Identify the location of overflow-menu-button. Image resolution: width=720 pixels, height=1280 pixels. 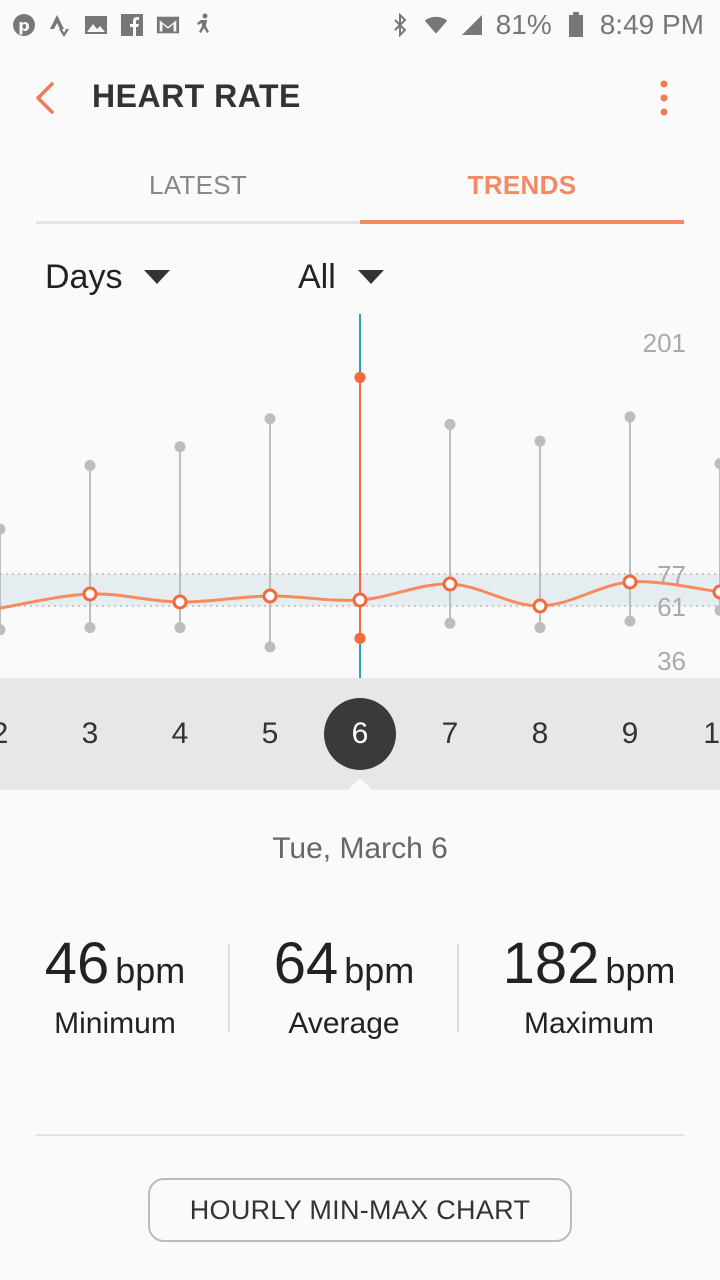
(664, 98).